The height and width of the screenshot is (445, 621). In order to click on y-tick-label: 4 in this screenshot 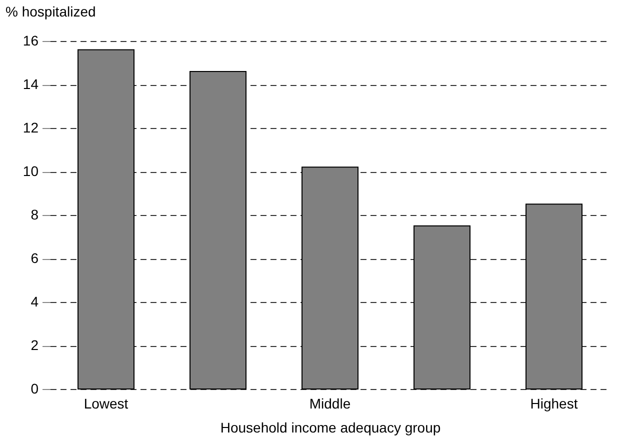, I will do `click(34, 302)`.